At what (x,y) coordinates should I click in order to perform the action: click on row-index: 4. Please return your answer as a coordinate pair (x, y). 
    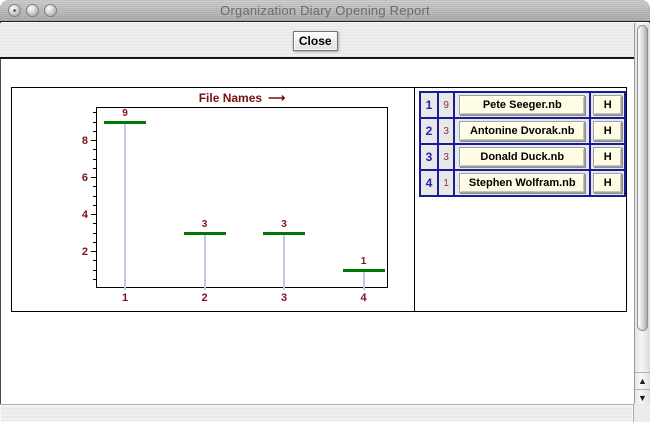
    Looking at the image, I should click on (429, 183).